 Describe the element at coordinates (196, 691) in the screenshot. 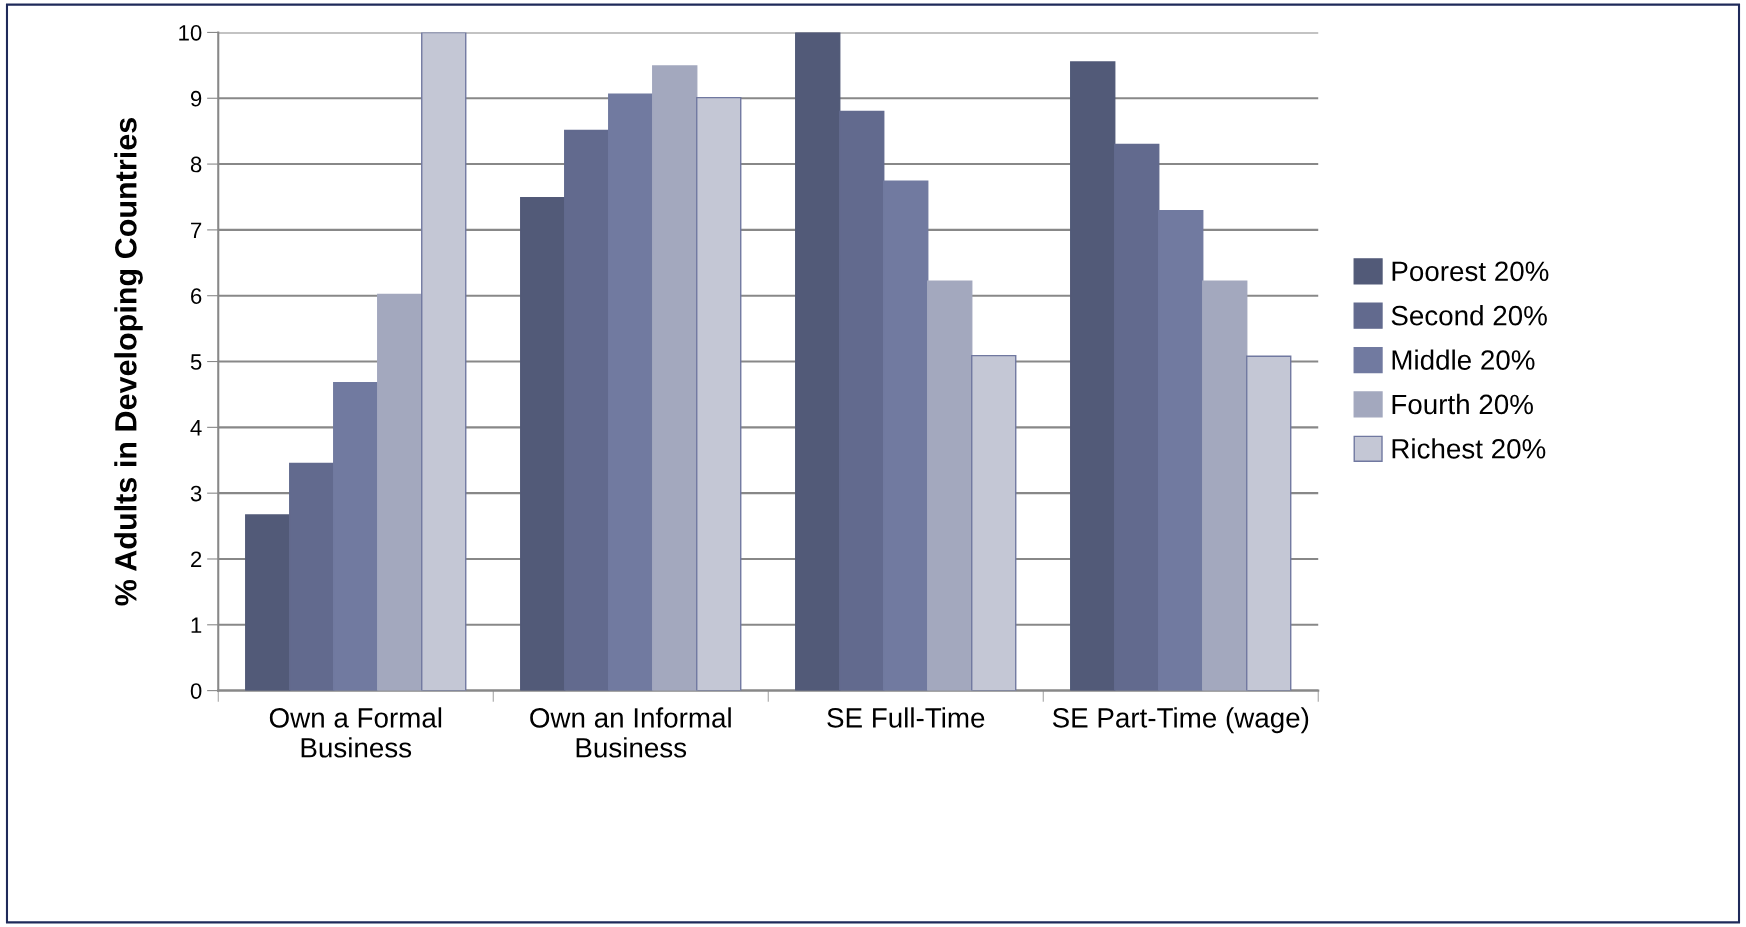

I see `y-tick-label: 0` at that location.